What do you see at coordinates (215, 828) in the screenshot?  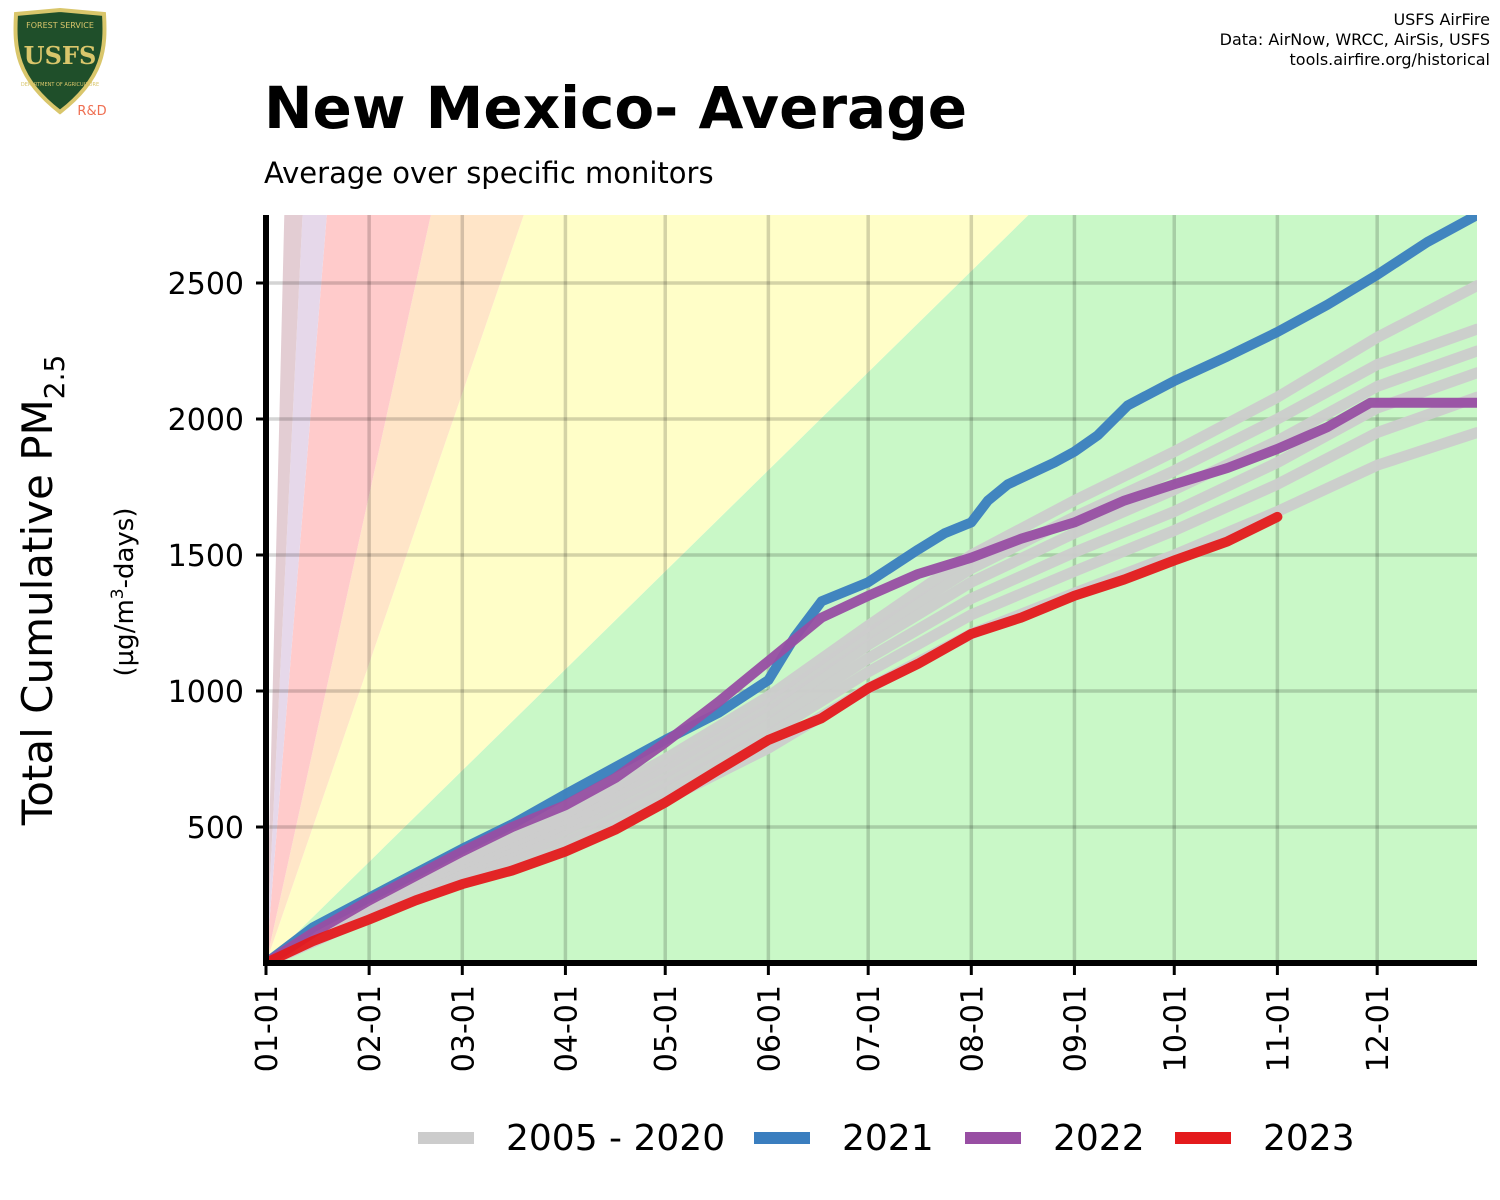 I see `y-tick-label: 500` at bounding box center [215, 828].